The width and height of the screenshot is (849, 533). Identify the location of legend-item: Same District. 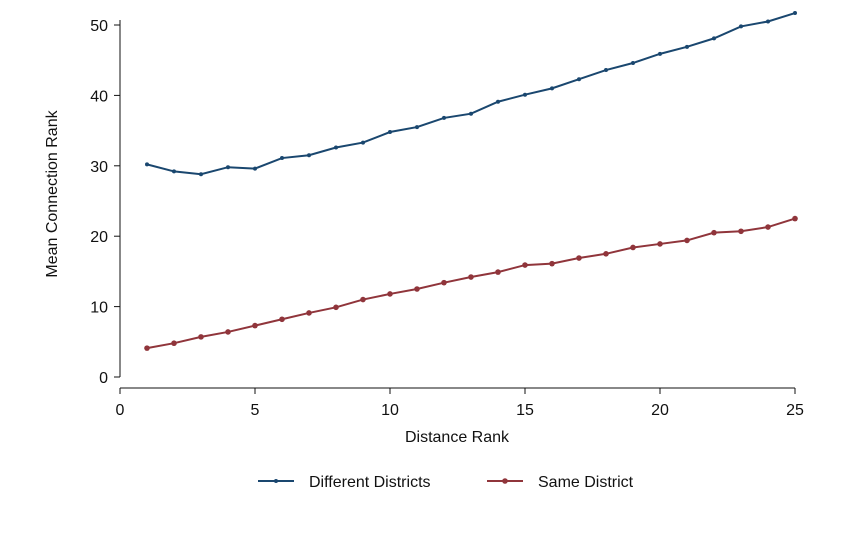
(560, 482).